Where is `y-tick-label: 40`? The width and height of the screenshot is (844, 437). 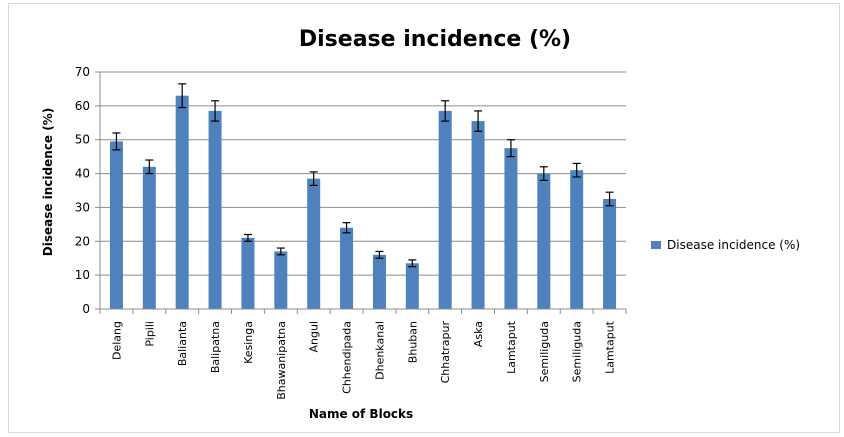 y-tick-label: 40 is located at coordinates (82, 174).